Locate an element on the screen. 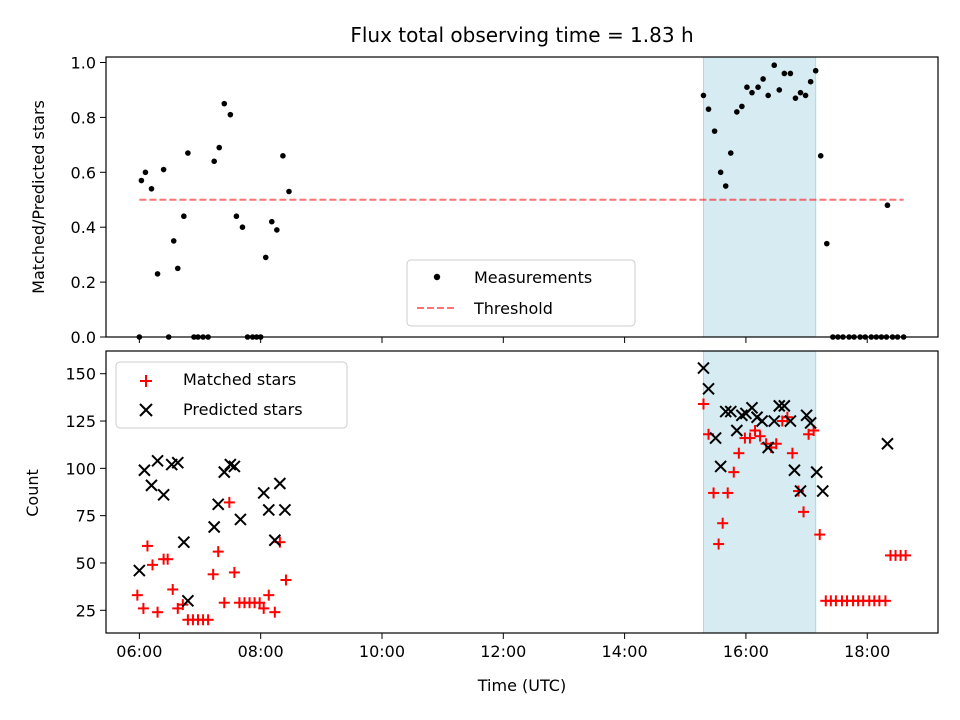 This screenshot has height=720, width=960. measurements-legend-marker is located at coordinates (437, 277).